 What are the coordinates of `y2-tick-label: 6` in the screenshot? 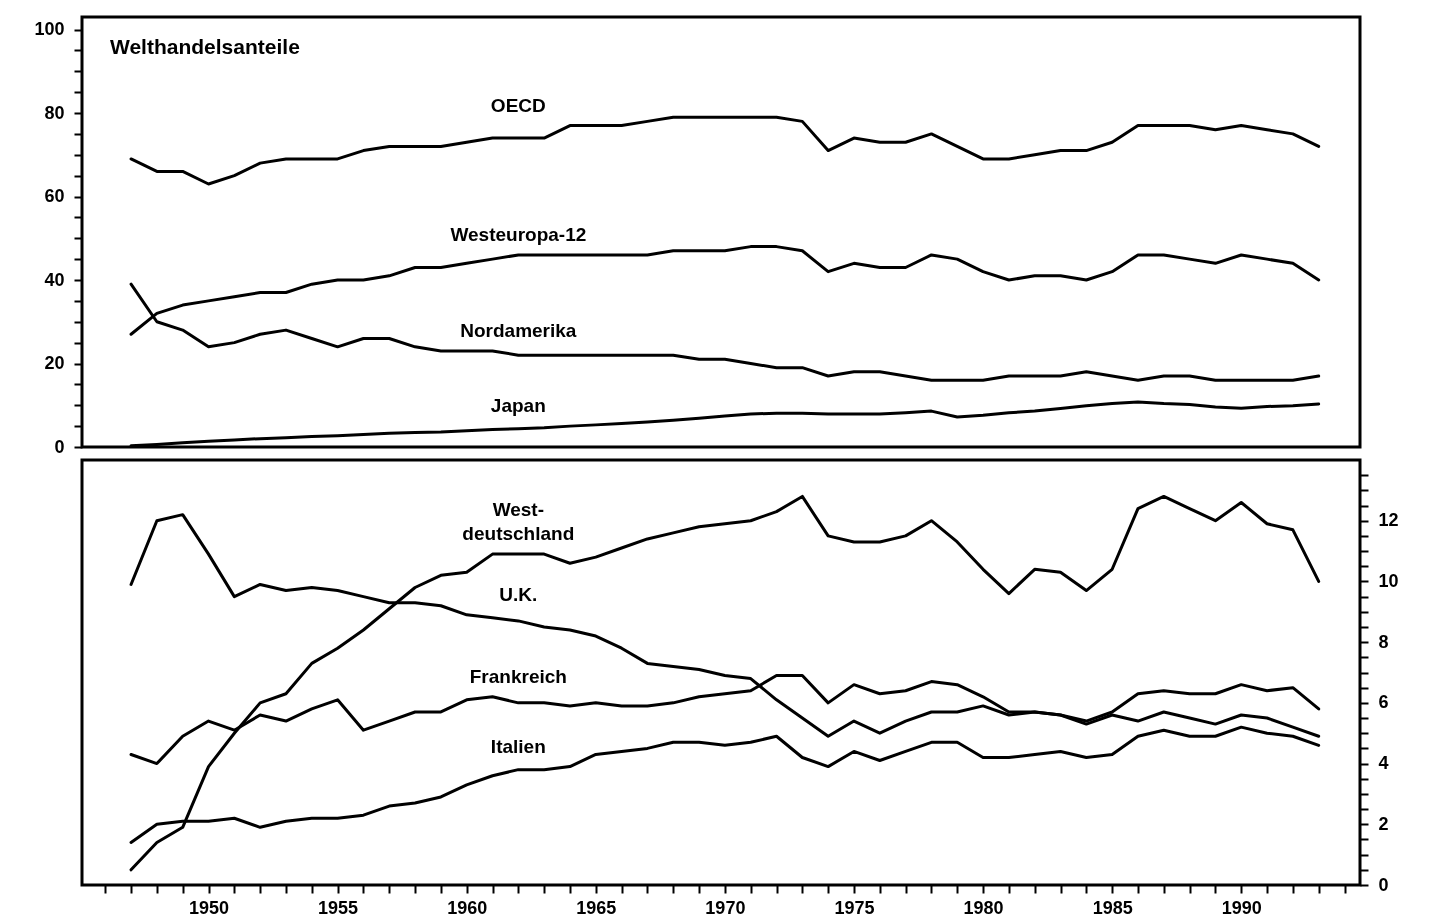 It's located at (1383, 702).